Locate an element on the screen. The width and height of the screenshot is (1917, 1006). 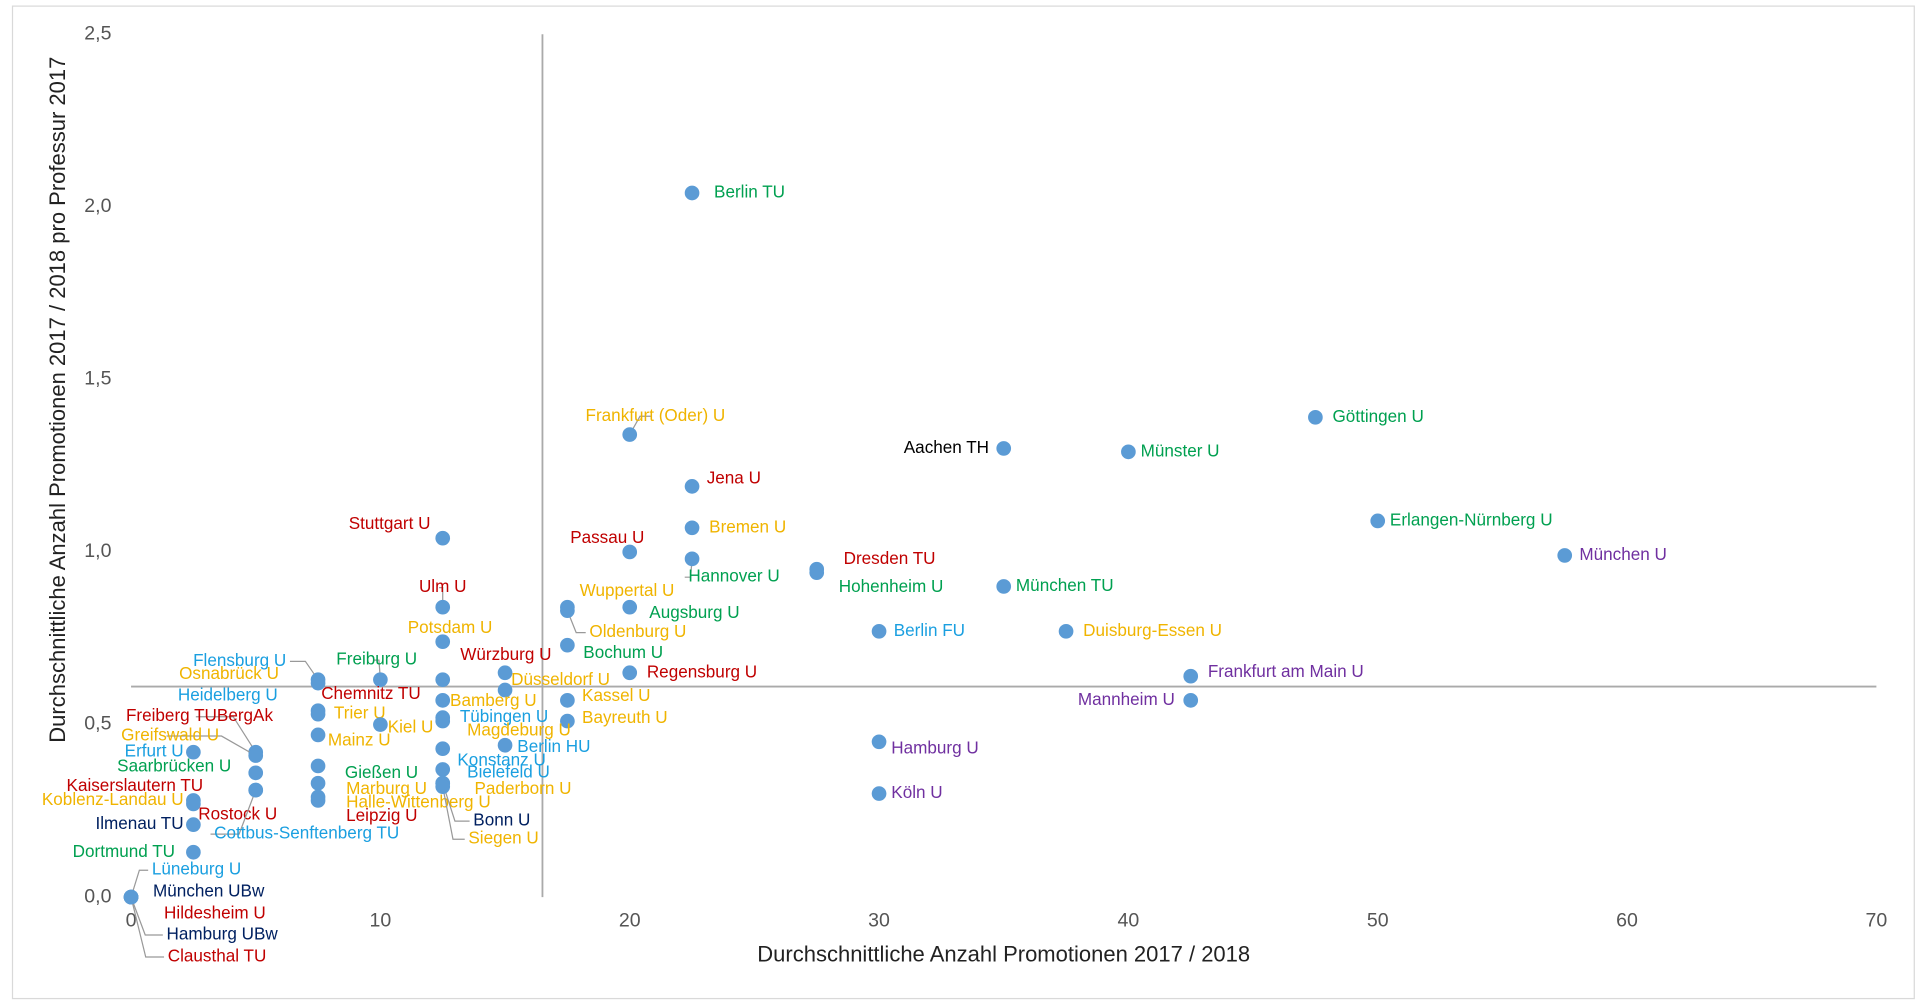
point-label: Stuttgart U is located at coordinates (390, 523).